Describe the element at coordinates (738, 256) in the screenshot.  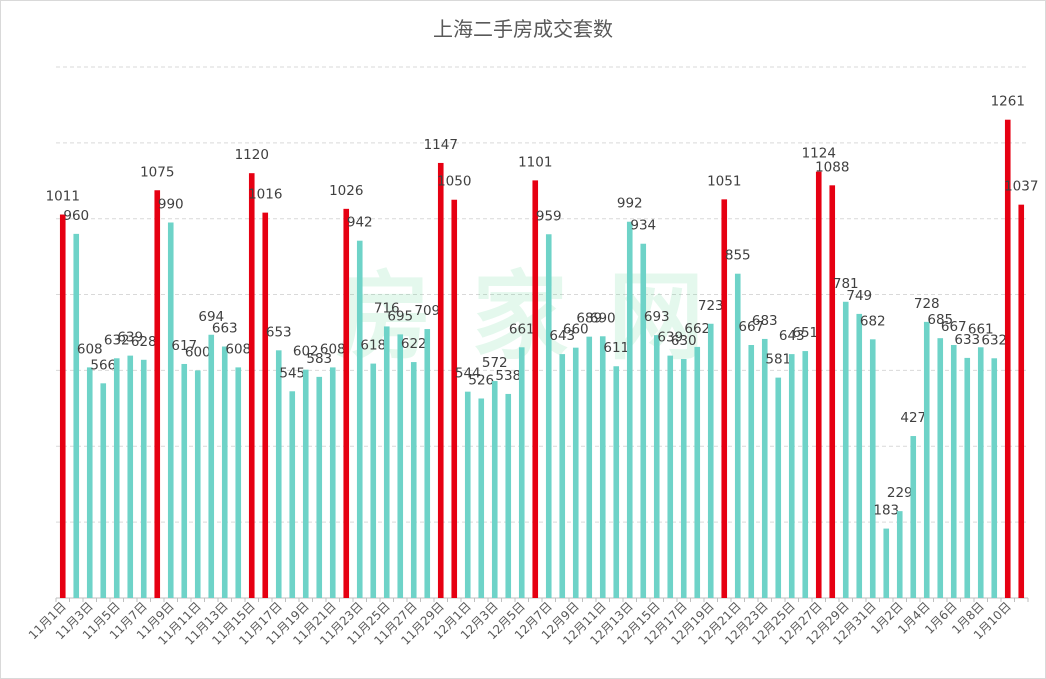
I see `data-label: 855` at that location.